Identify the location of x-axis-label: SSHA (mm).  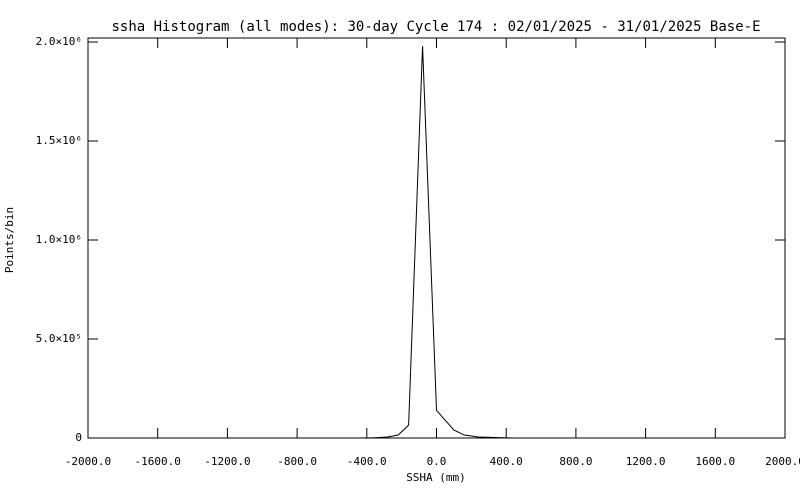
(436, 477).